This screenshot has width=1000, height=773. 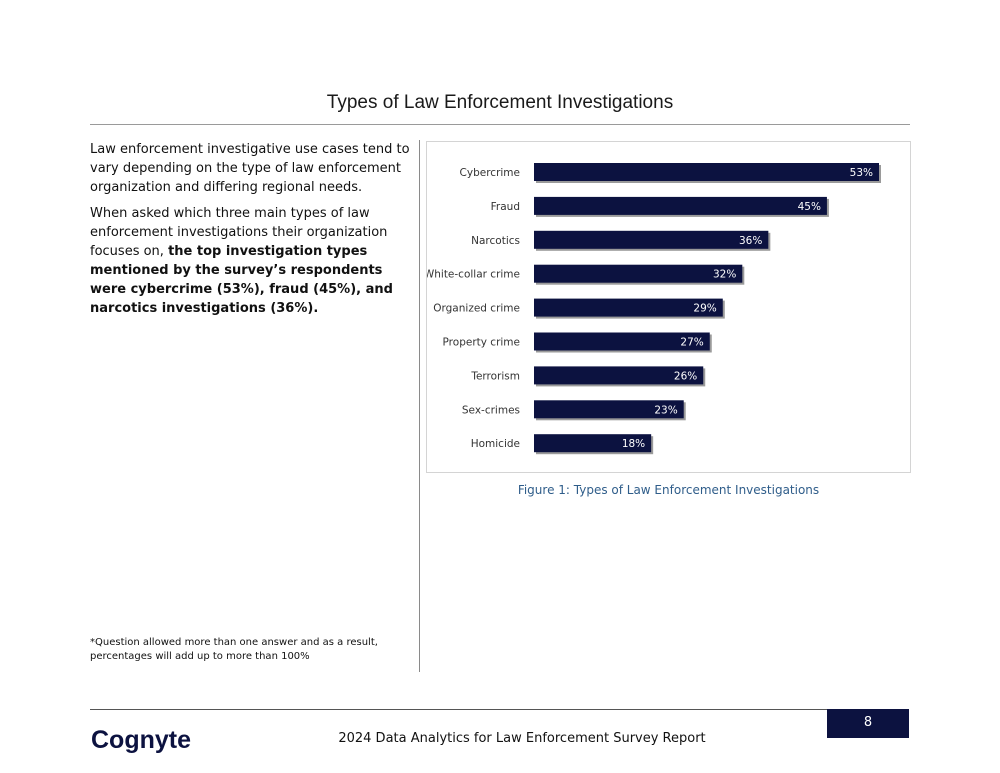 I want to click on page-title: Types of Law Enforcement Investigations, so click(x=500, y=102).